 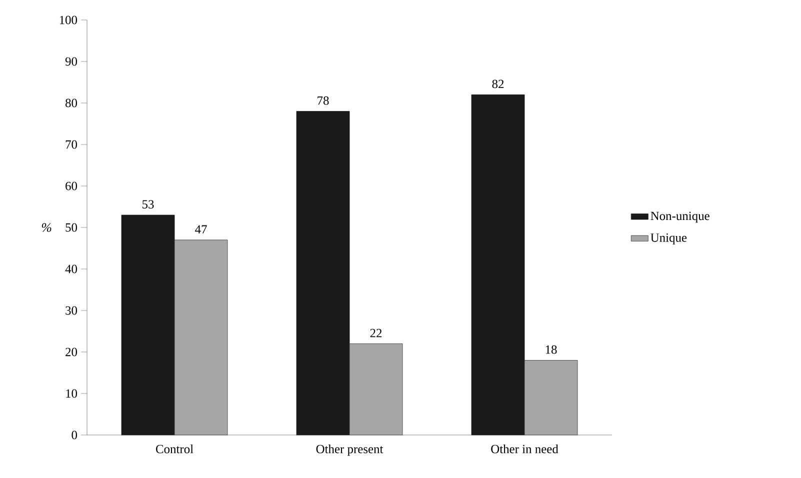 I want to click on y-tick-label: 70, so click(x=72, y=144).